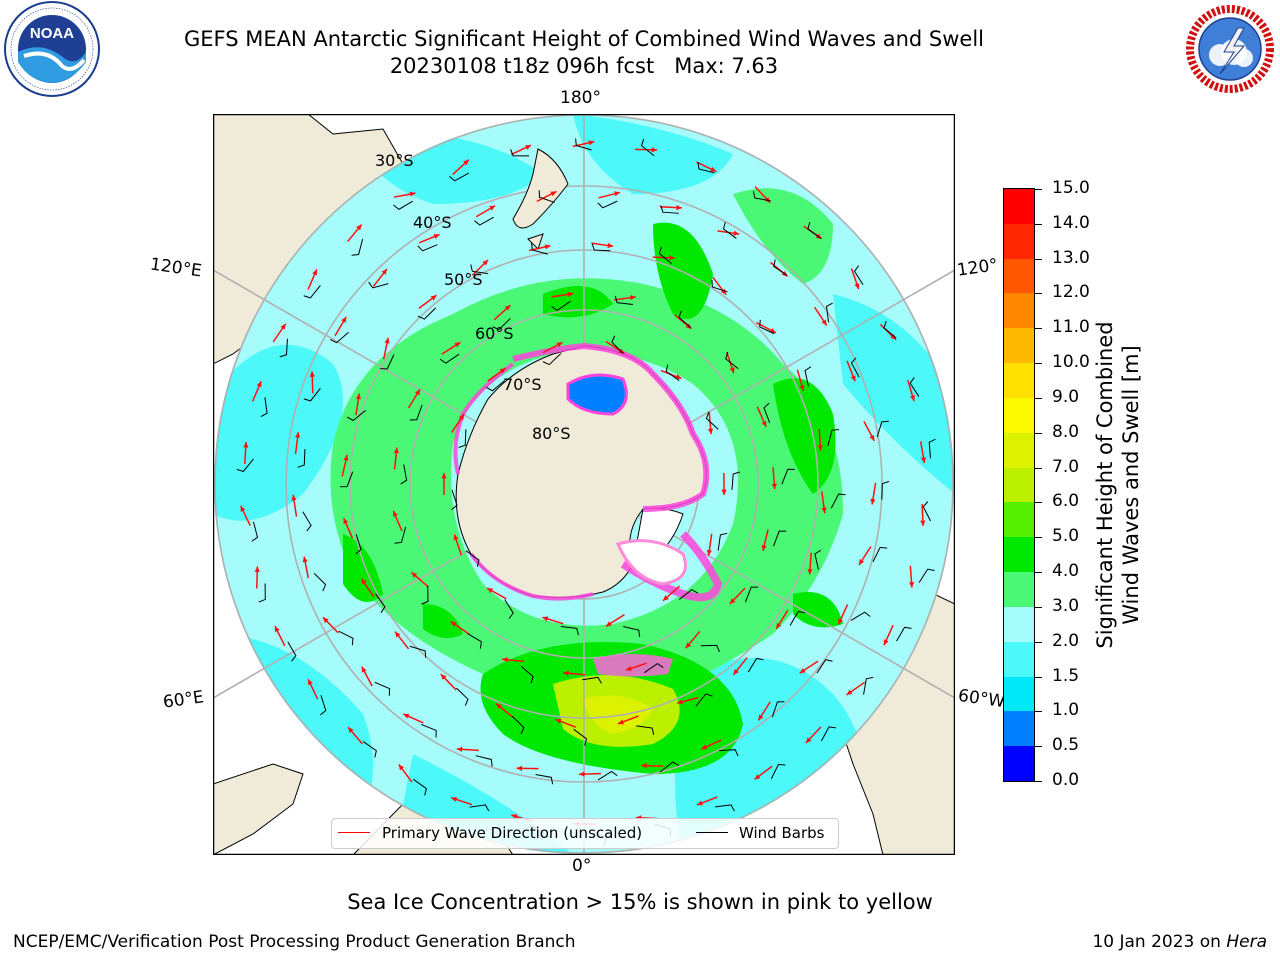  I want to click on colorbar-tick-label: 3.0, so click(1066, 605).